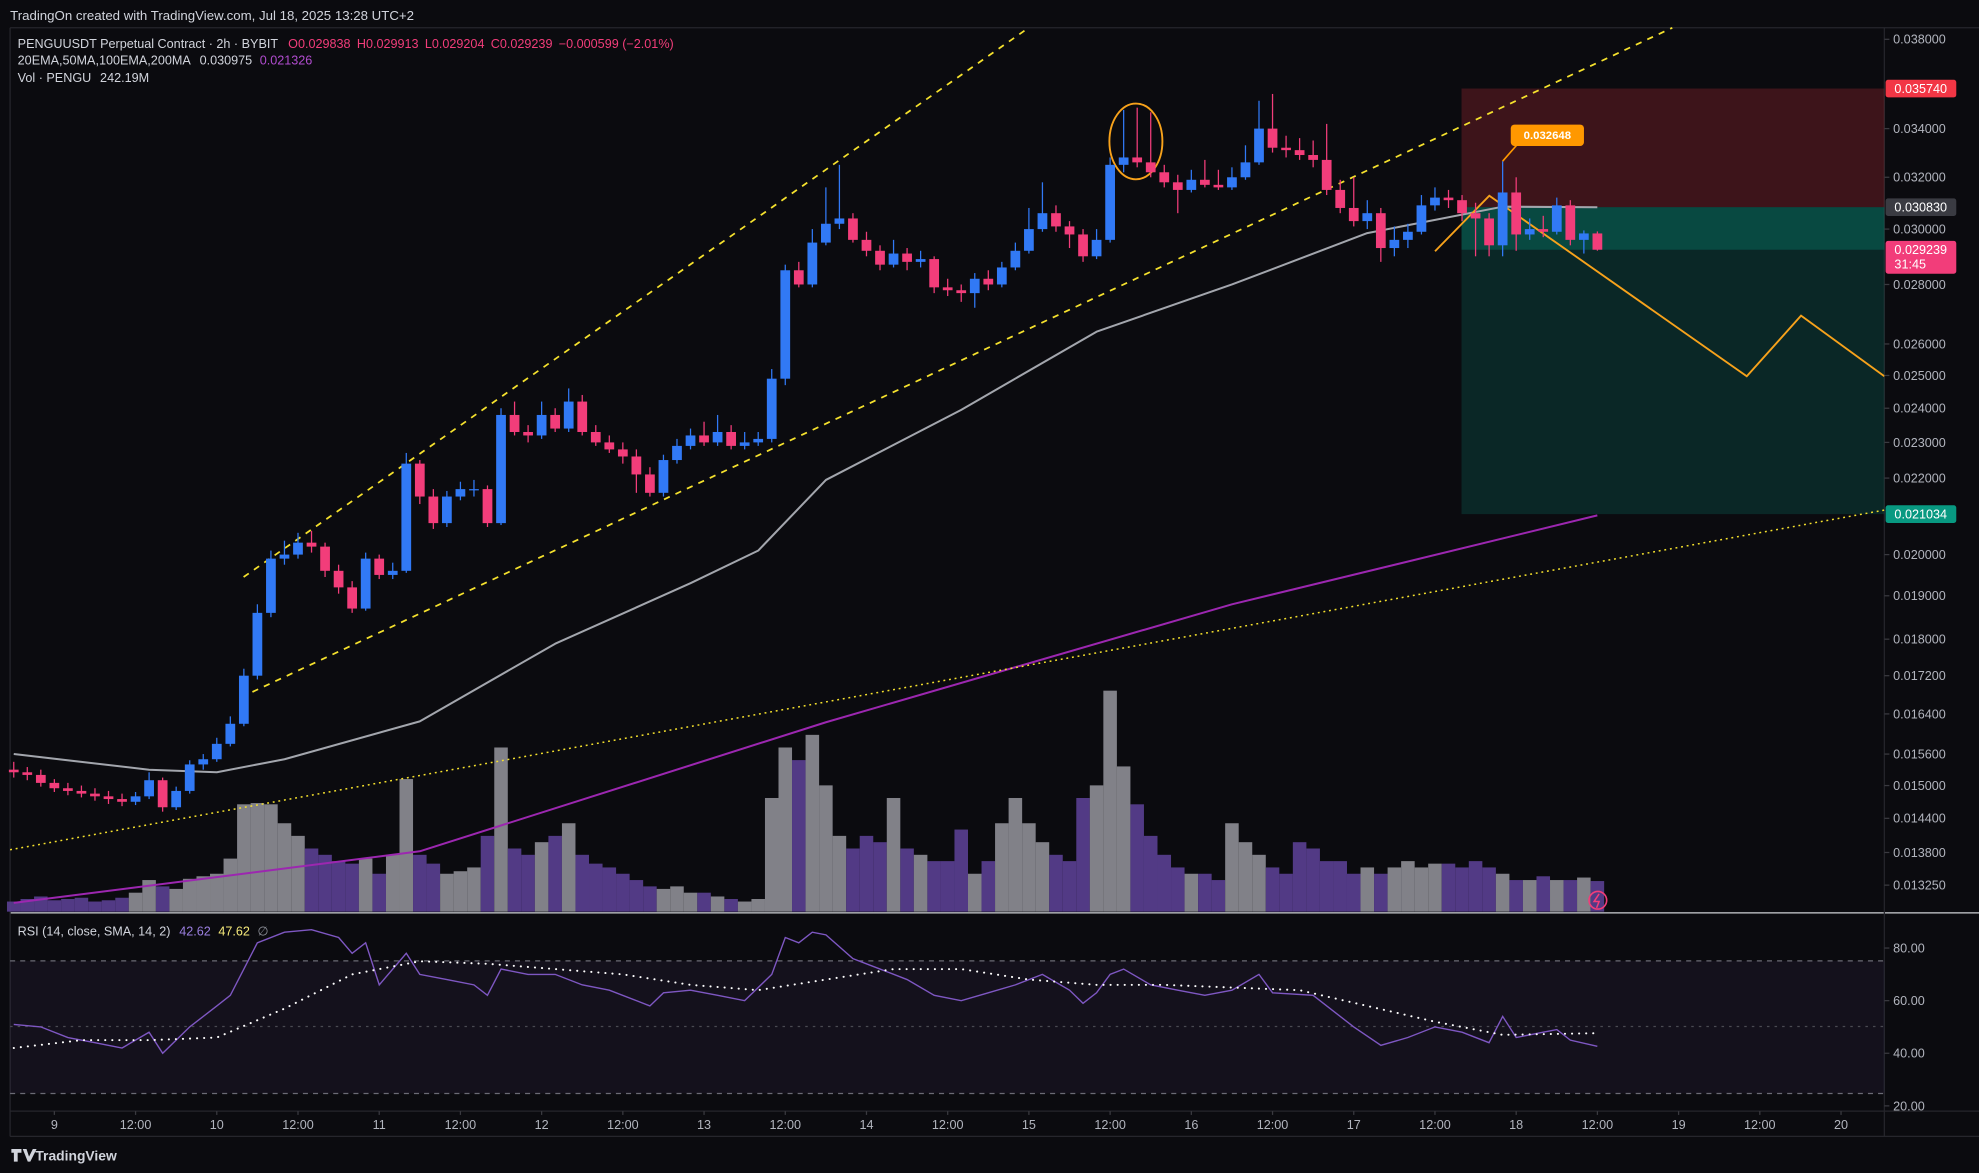 This screenshot has width=1979, height=1173. Describe the element at coordinates (1919, 40) in the screenshot. I see `y-tick-label: 0.038000` at that location.